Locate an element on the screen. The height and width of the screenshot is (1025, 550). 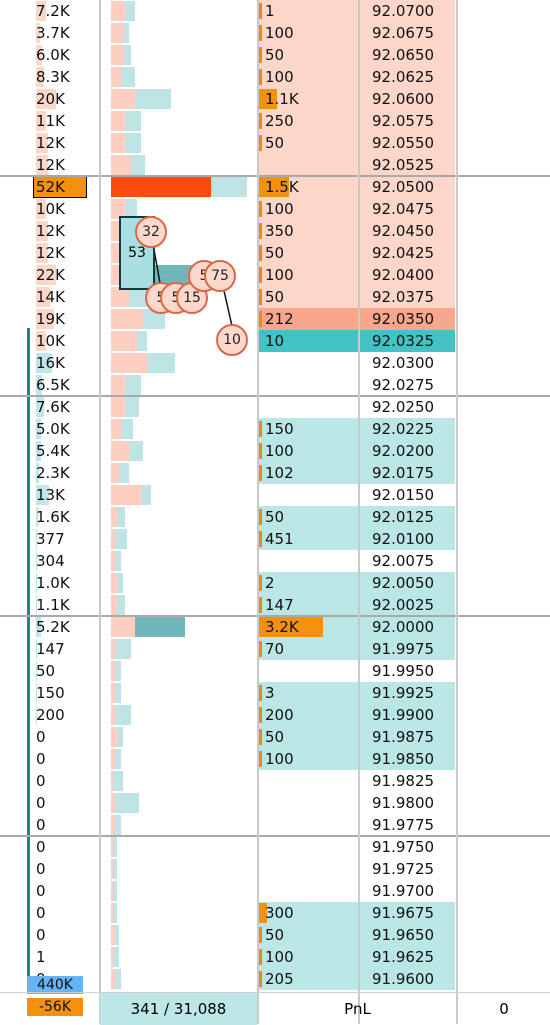
ladder-row: 16K 92.0300 is located at coordinates (275, 363).